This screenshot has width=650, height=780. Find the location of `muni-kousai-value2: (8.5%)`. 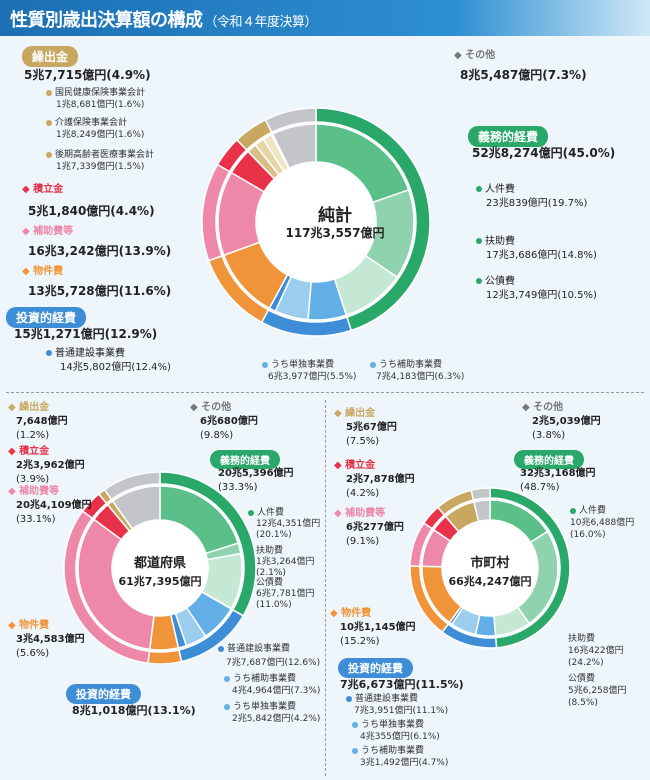

muni-kousai-value2: (8.5%) is located at coordinates (583, 703).